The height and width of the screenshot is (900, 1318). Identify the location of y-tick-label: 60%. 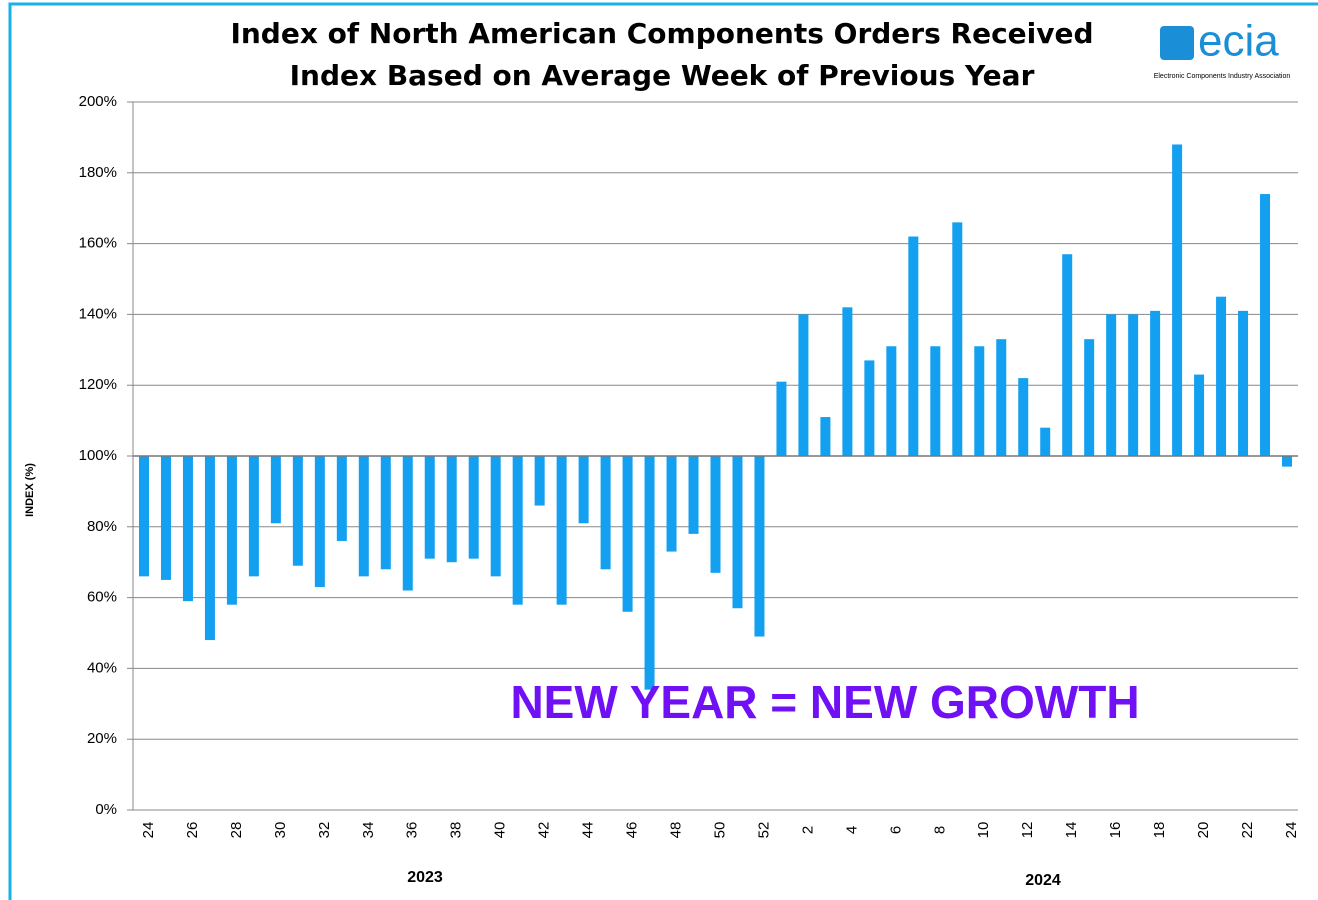
(102, 597).